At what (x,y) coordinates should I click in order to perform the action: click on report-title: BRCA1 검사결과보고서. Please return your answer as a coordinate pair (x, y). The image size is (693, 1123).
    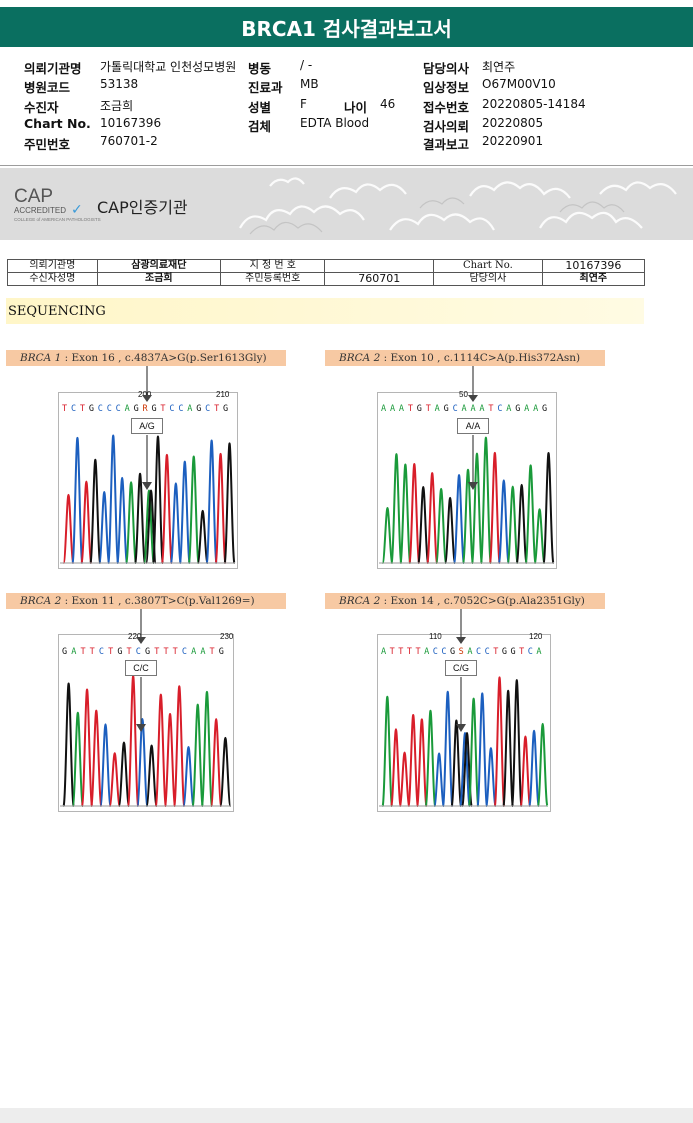
    Looking at the image, I should click on (346, 27).